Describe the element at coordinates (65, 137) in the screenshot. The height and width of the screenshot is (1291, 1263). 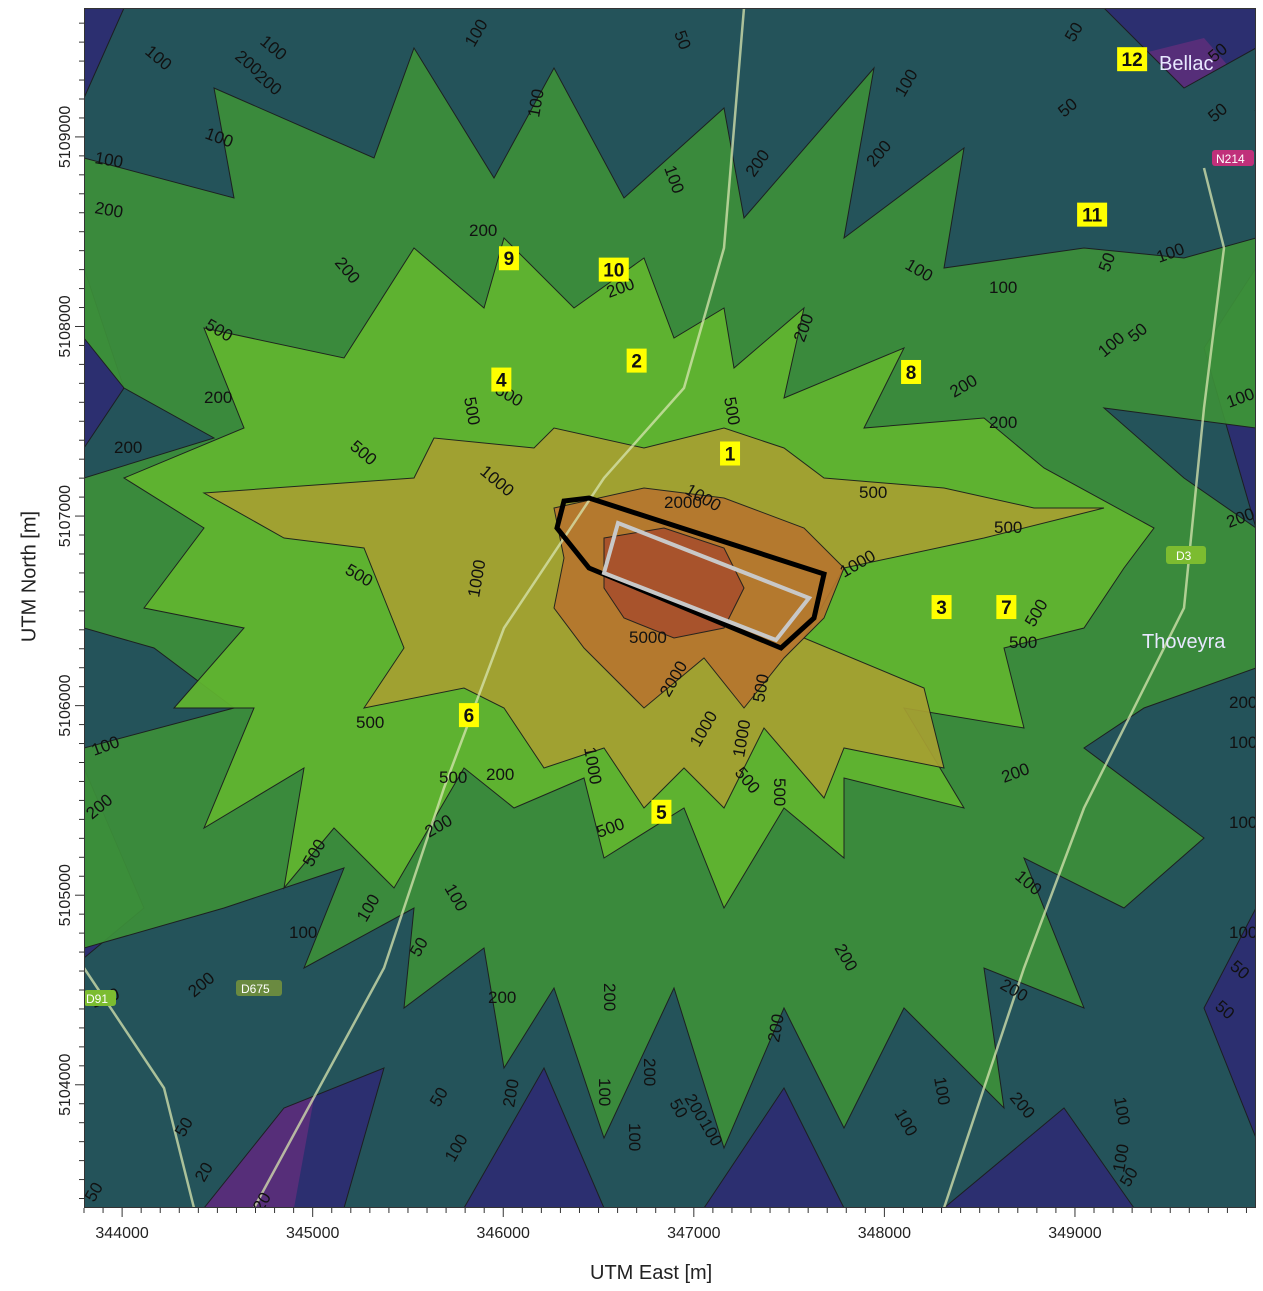
I see `y-tick-label: 5109000` at that location.